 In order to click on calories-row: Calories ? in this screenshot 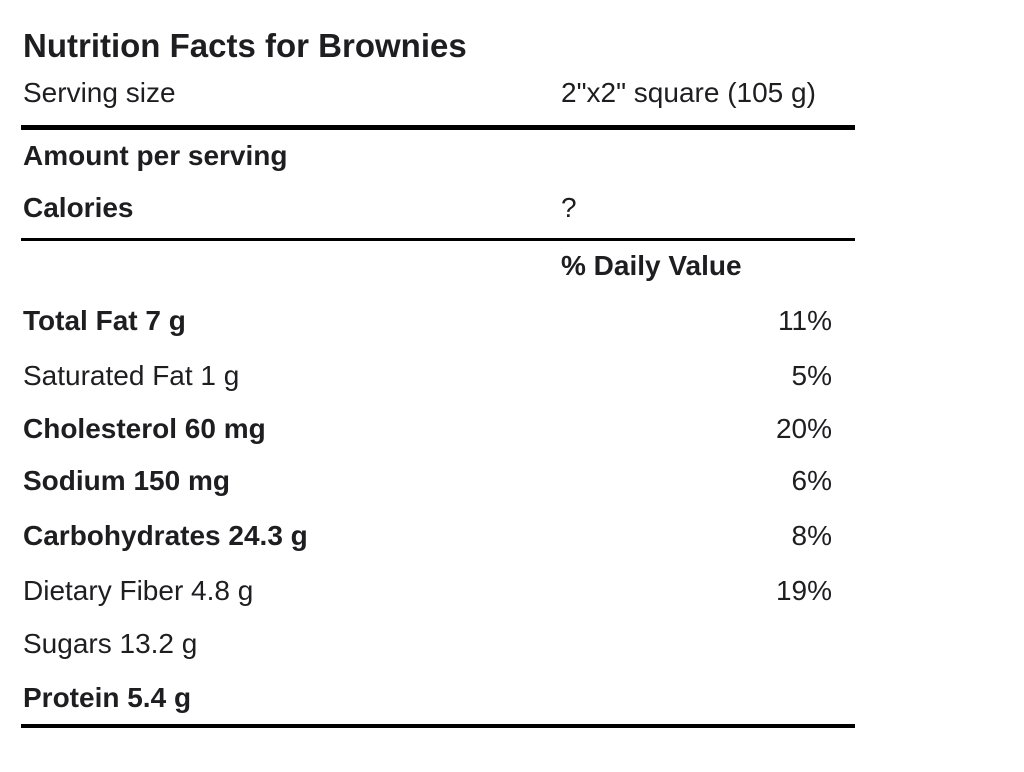, I will do `click(438, 208)`.